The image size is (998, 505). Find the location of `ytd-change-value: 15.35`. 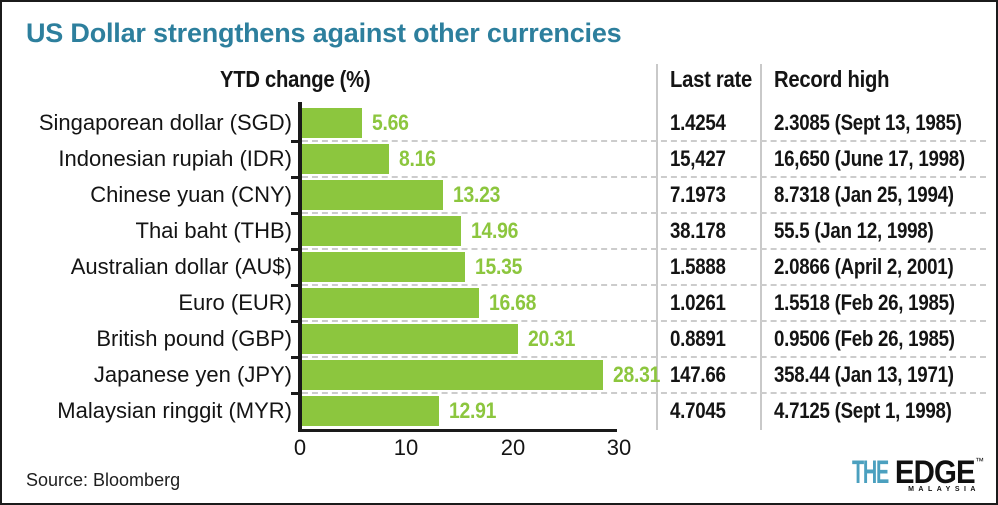

ytd-change-value: 15.35 is located at coordinates (499, 266).